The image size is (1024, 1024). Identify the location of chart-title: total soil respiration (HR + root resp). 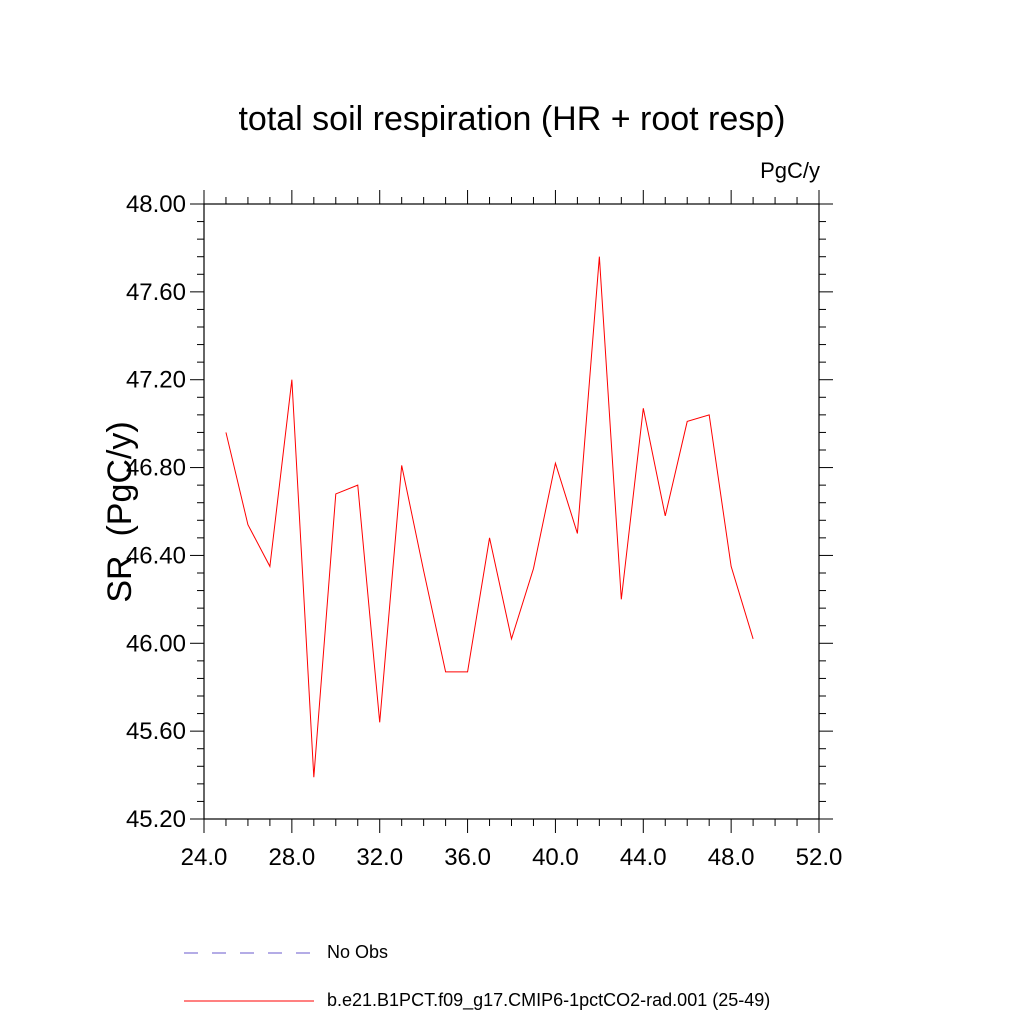
(512, 119).